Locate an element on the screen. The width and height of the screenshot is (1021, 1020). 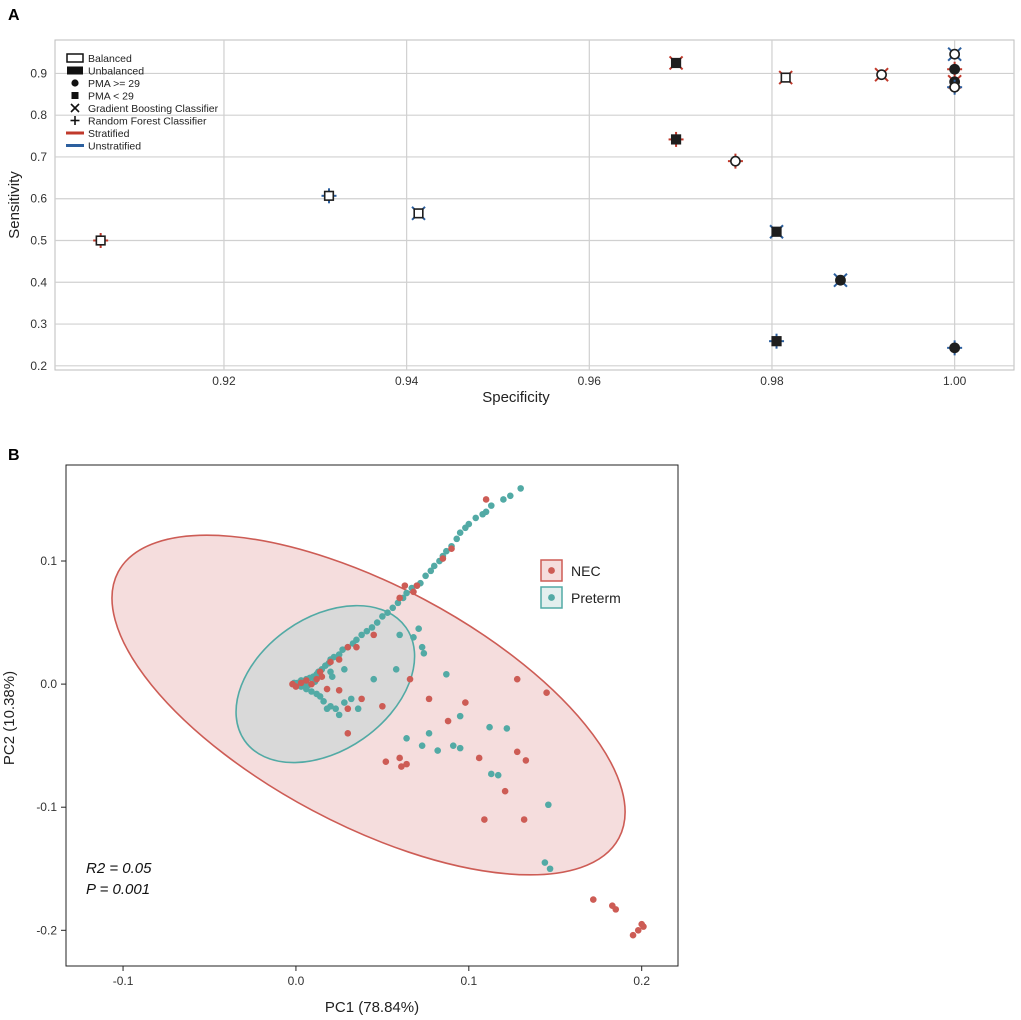
panel-a-legend-item: PMA >= 29 is located at coordinates (105, 84).